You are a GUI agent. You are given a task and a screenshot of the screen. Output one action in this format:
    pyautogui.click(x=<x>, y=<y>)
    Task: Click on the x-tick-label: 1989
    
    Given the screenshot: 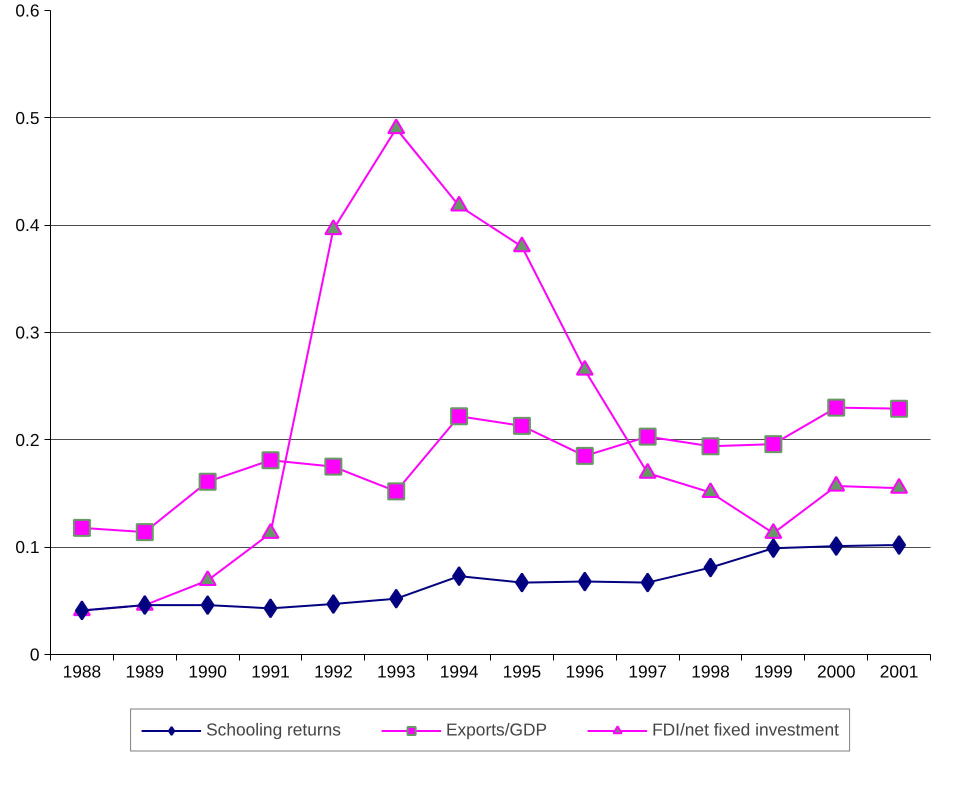 What is the action you would take?
    pyautogui.click(x=145, y=672)
    